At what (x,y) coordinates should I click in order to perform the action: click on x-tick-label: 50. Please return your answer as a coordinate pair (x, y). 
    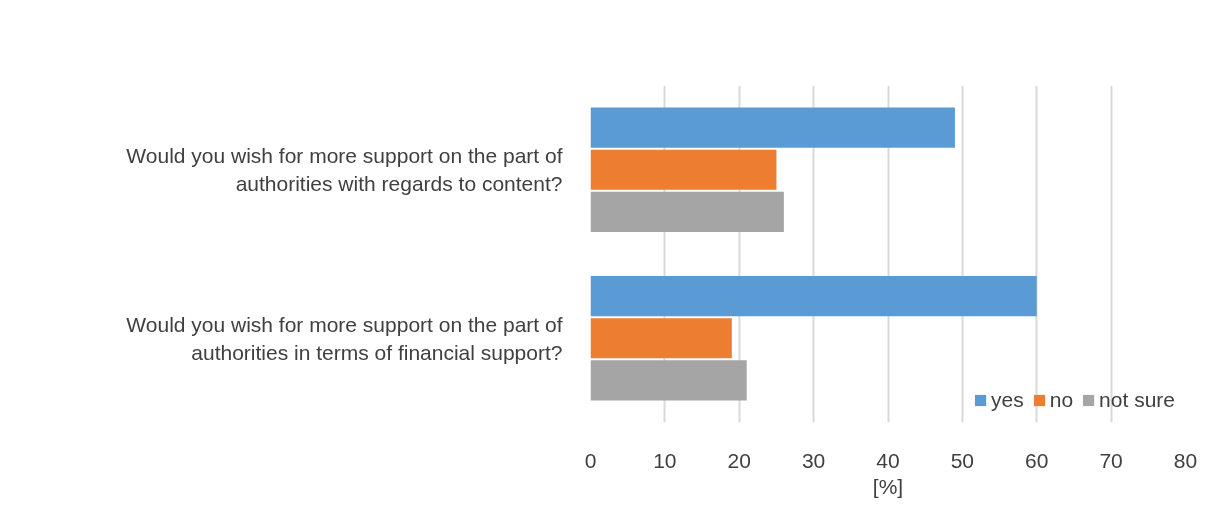
    Looking at the image, I should click on (962, 460).